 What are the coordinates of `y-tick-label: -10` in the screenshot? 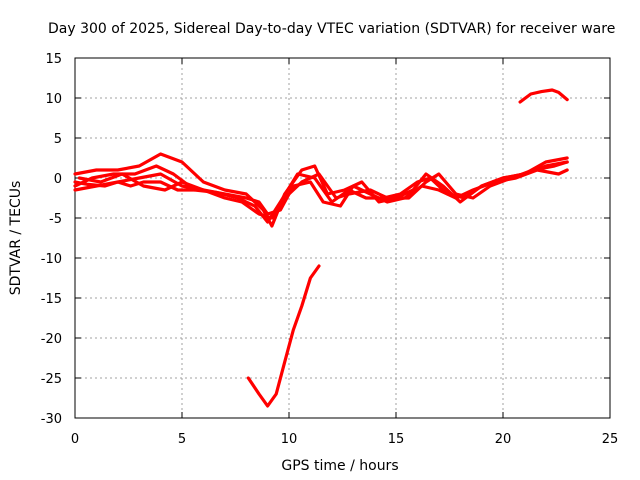 It's located at (51, 259).